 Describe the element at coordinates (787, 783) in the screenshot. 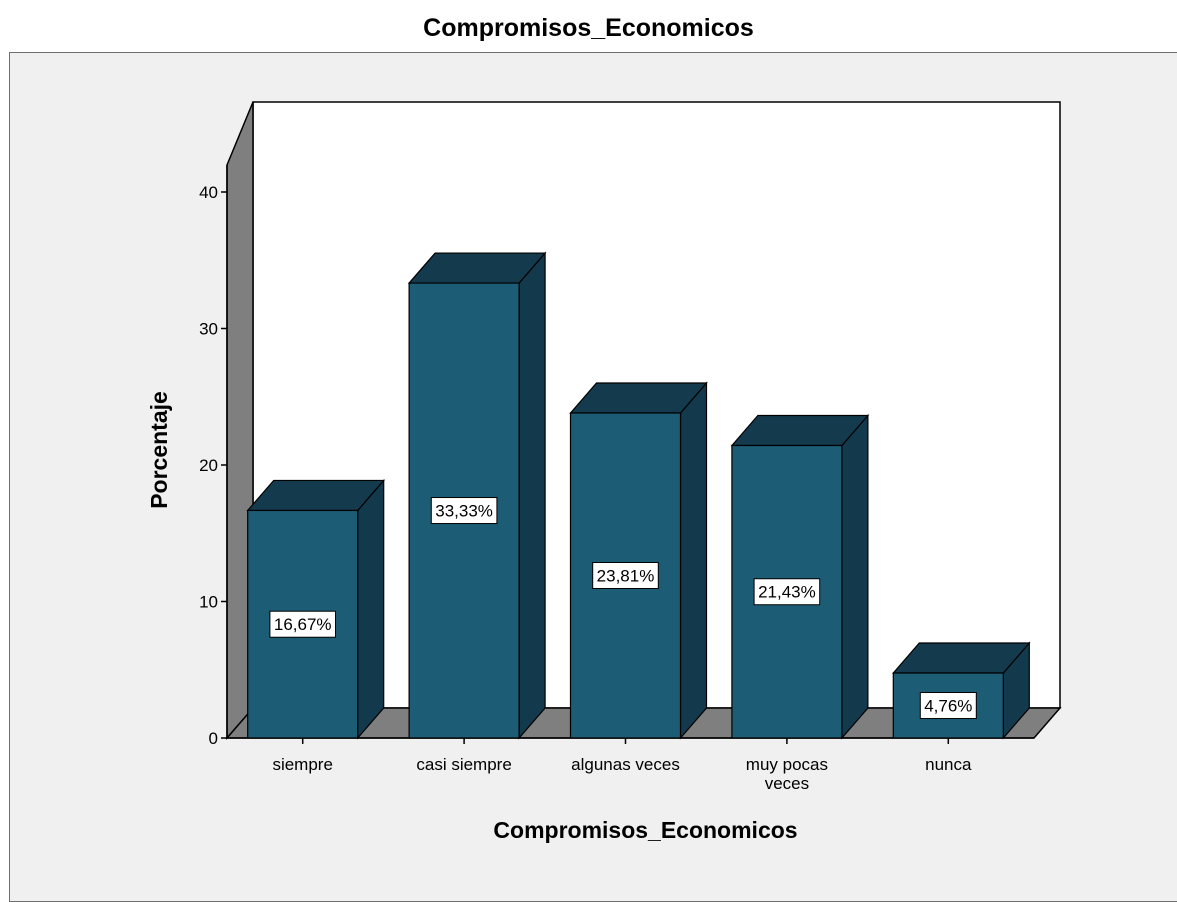

I see `x-tick-label: veces` at that location.